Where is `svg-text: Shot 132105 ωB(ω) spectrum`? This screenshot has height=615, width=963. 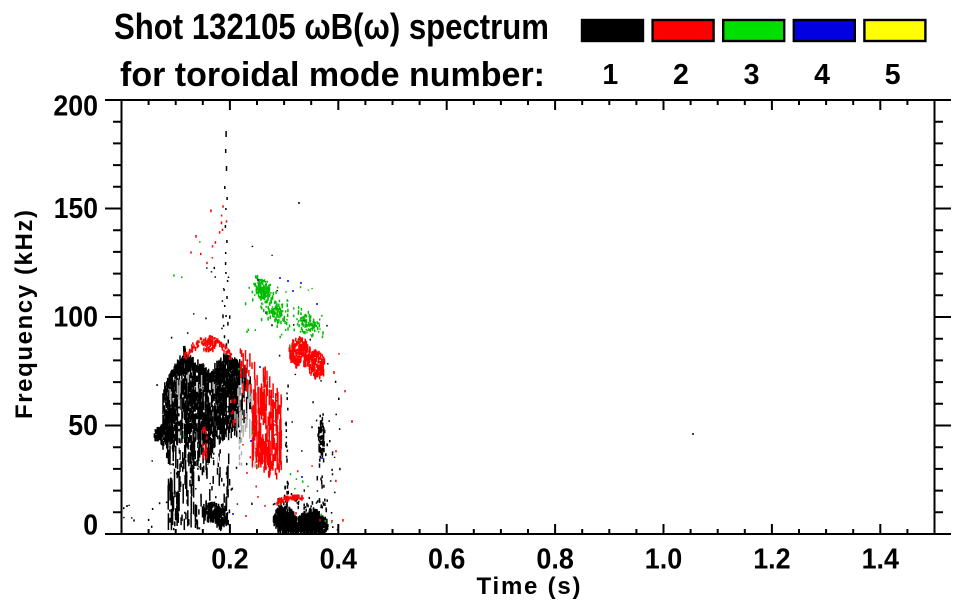 svg-text: Shot 132105 ωB(ω) spectrum is located at coordinates (331, 26).